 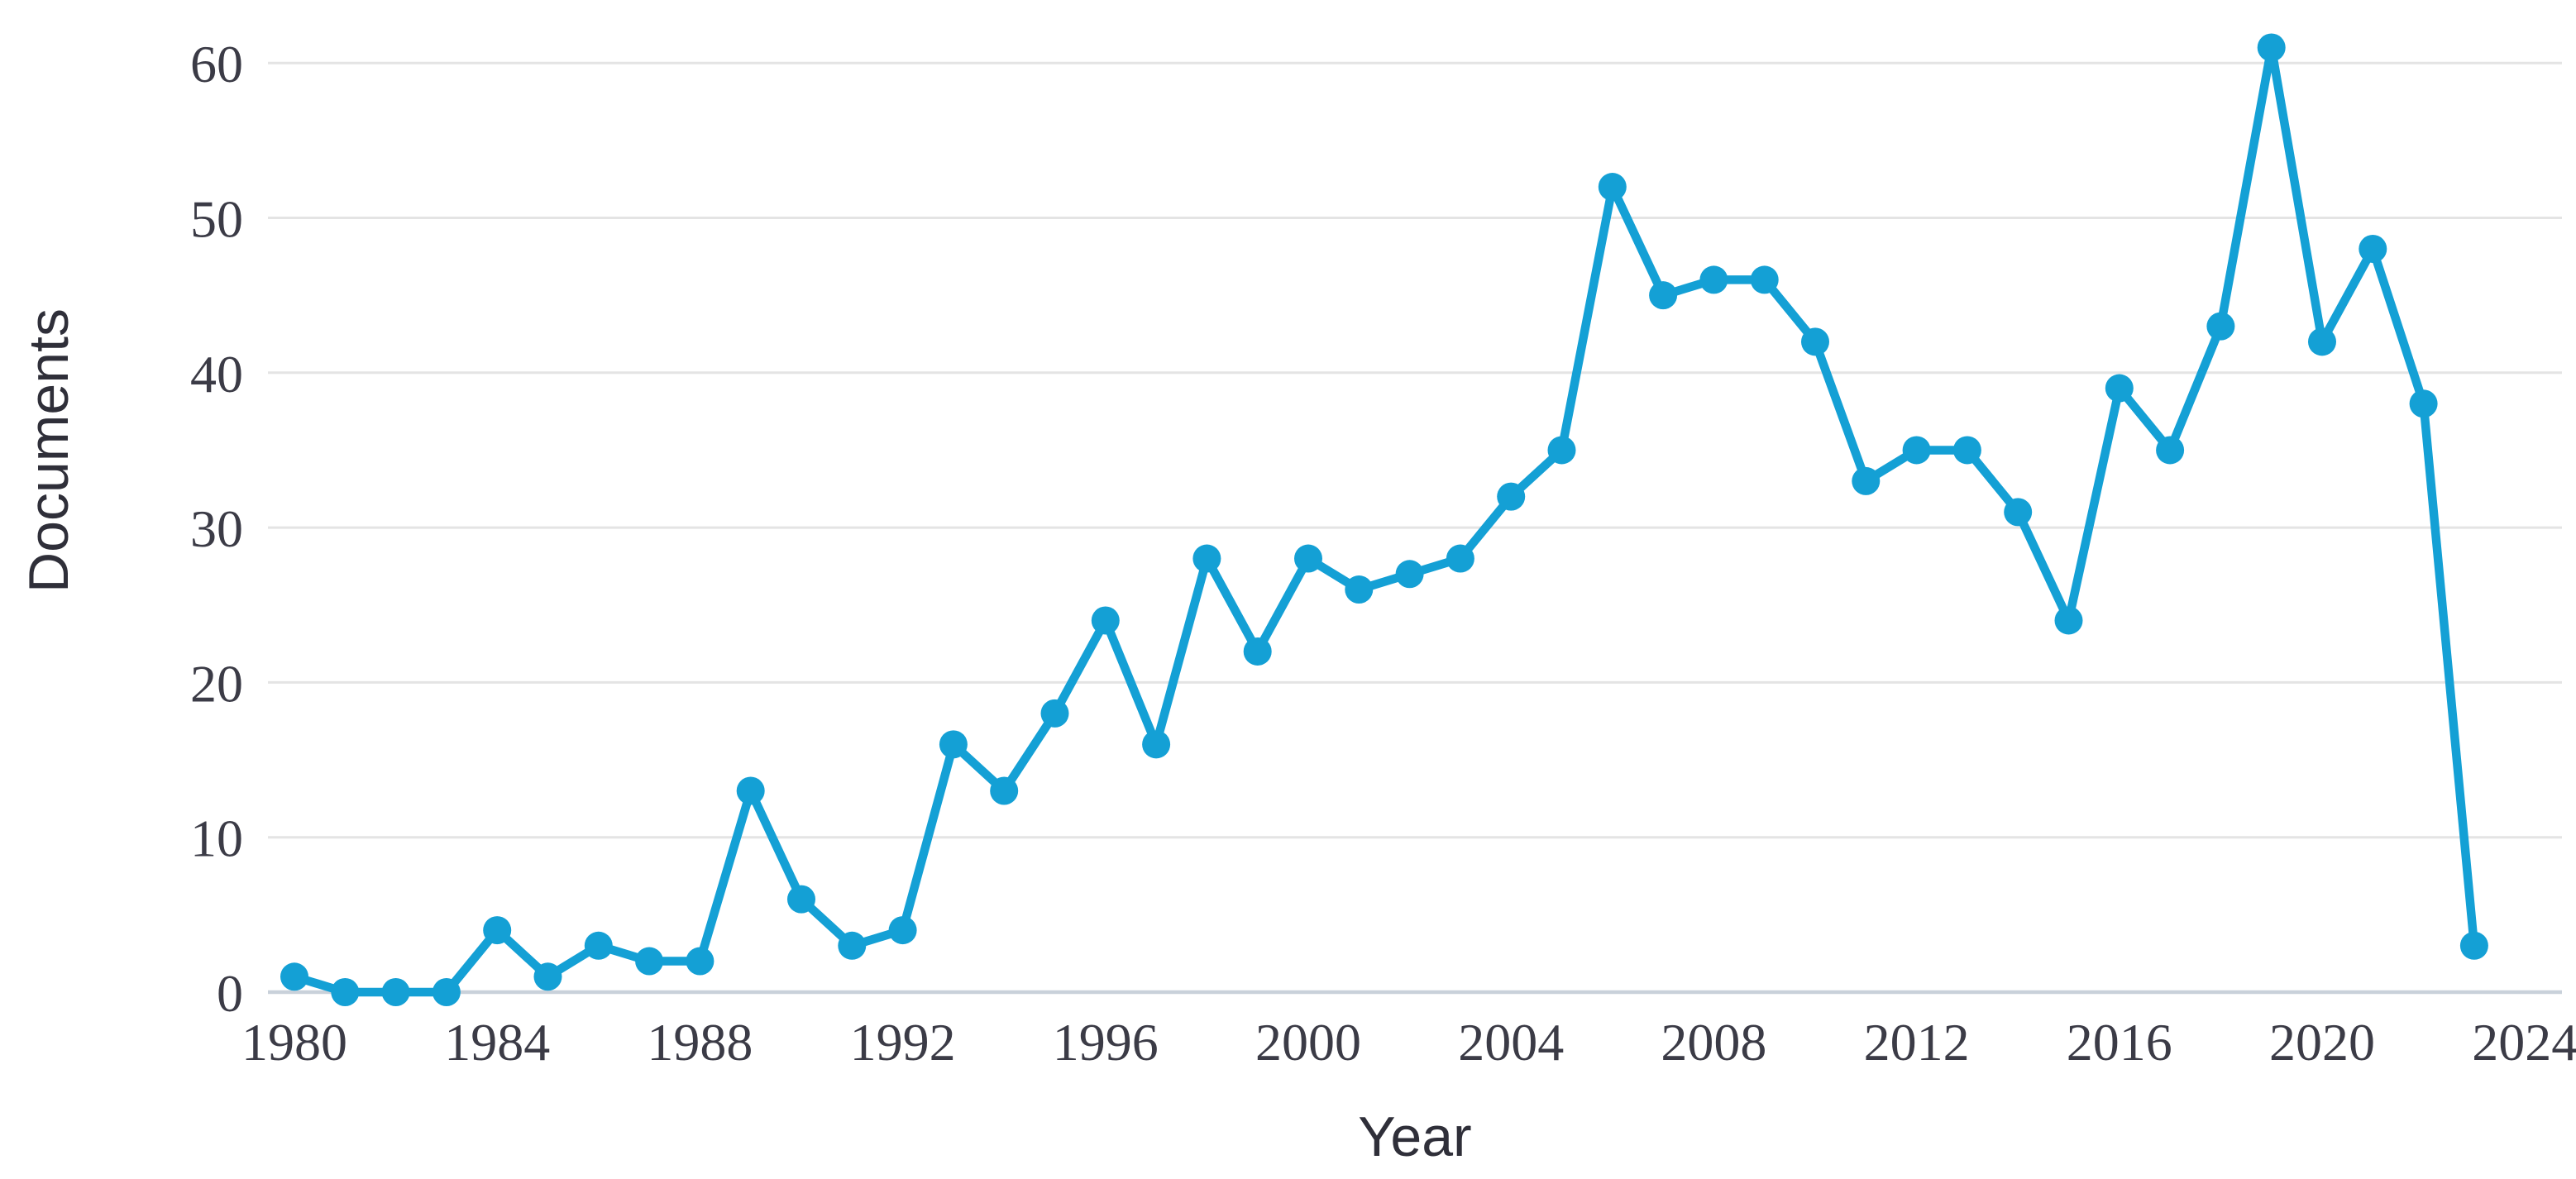 I want to click on x-tick-label: 2012, so click(x=1917, y=1042).